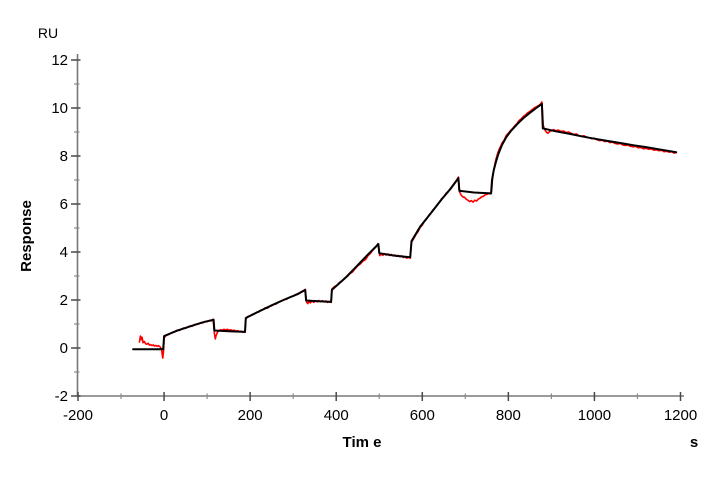 This screenshot has height=480, width=720. I want to click on x-tick-label: 1000, so click(594, 415).